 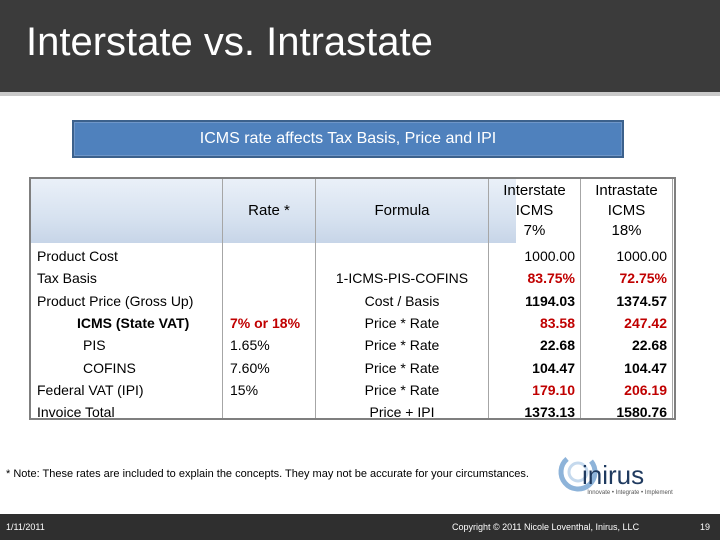 What do you see at coordinates (76, 412) in the screenshot?
I see `row-label: Invoice Total` at bounding box center [76, 412].